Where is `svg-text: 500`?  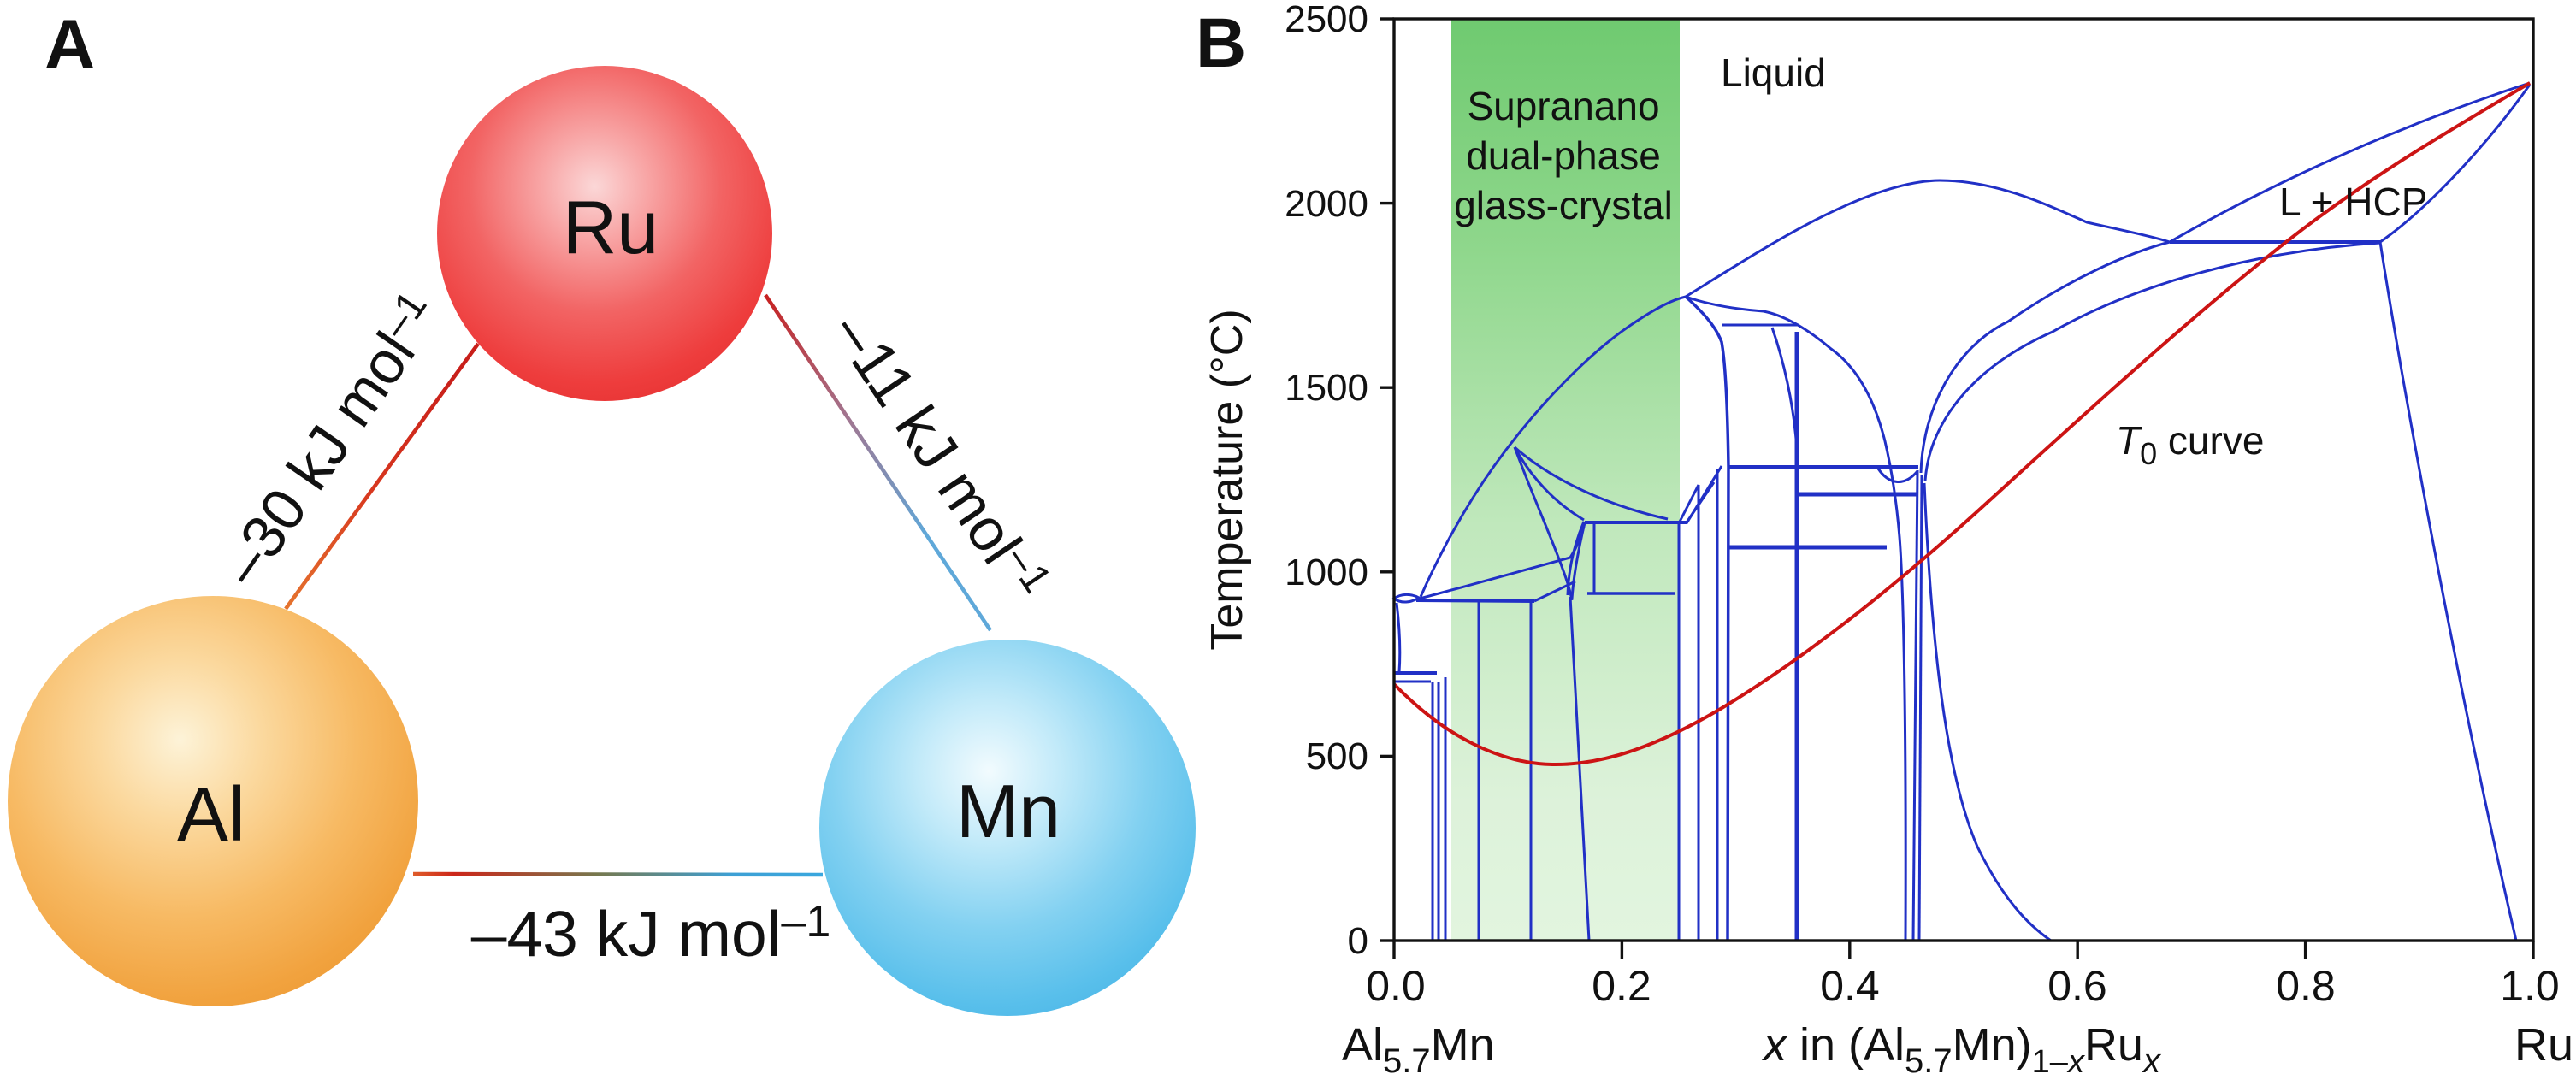 svg-text: 500 is located at coordinates (1337, 756).